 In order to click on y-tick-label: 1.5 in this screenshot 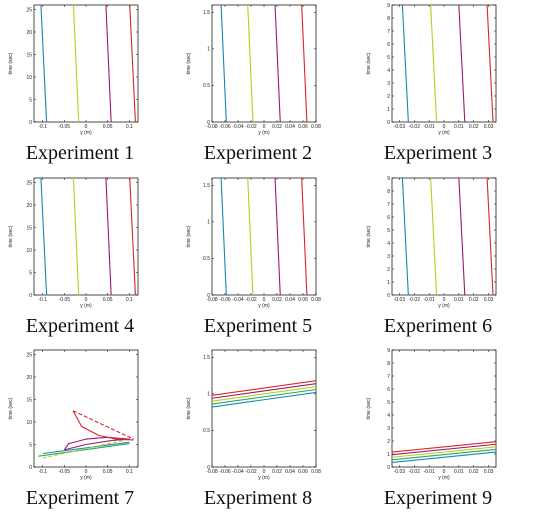, I will do `click(206, 358)`.